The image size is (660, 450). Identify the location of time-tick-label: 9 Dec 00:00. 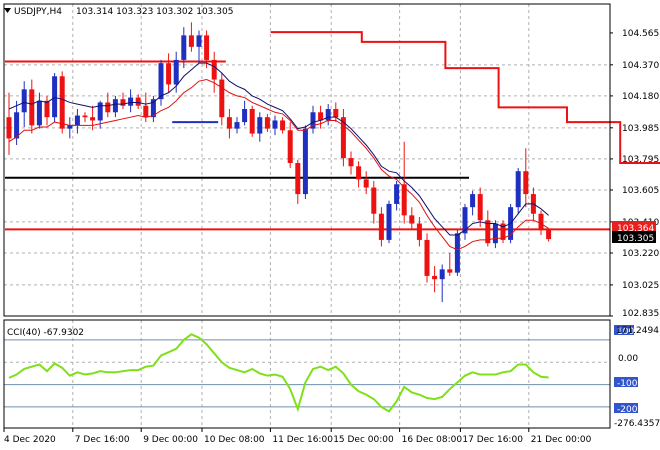
(170, 440).